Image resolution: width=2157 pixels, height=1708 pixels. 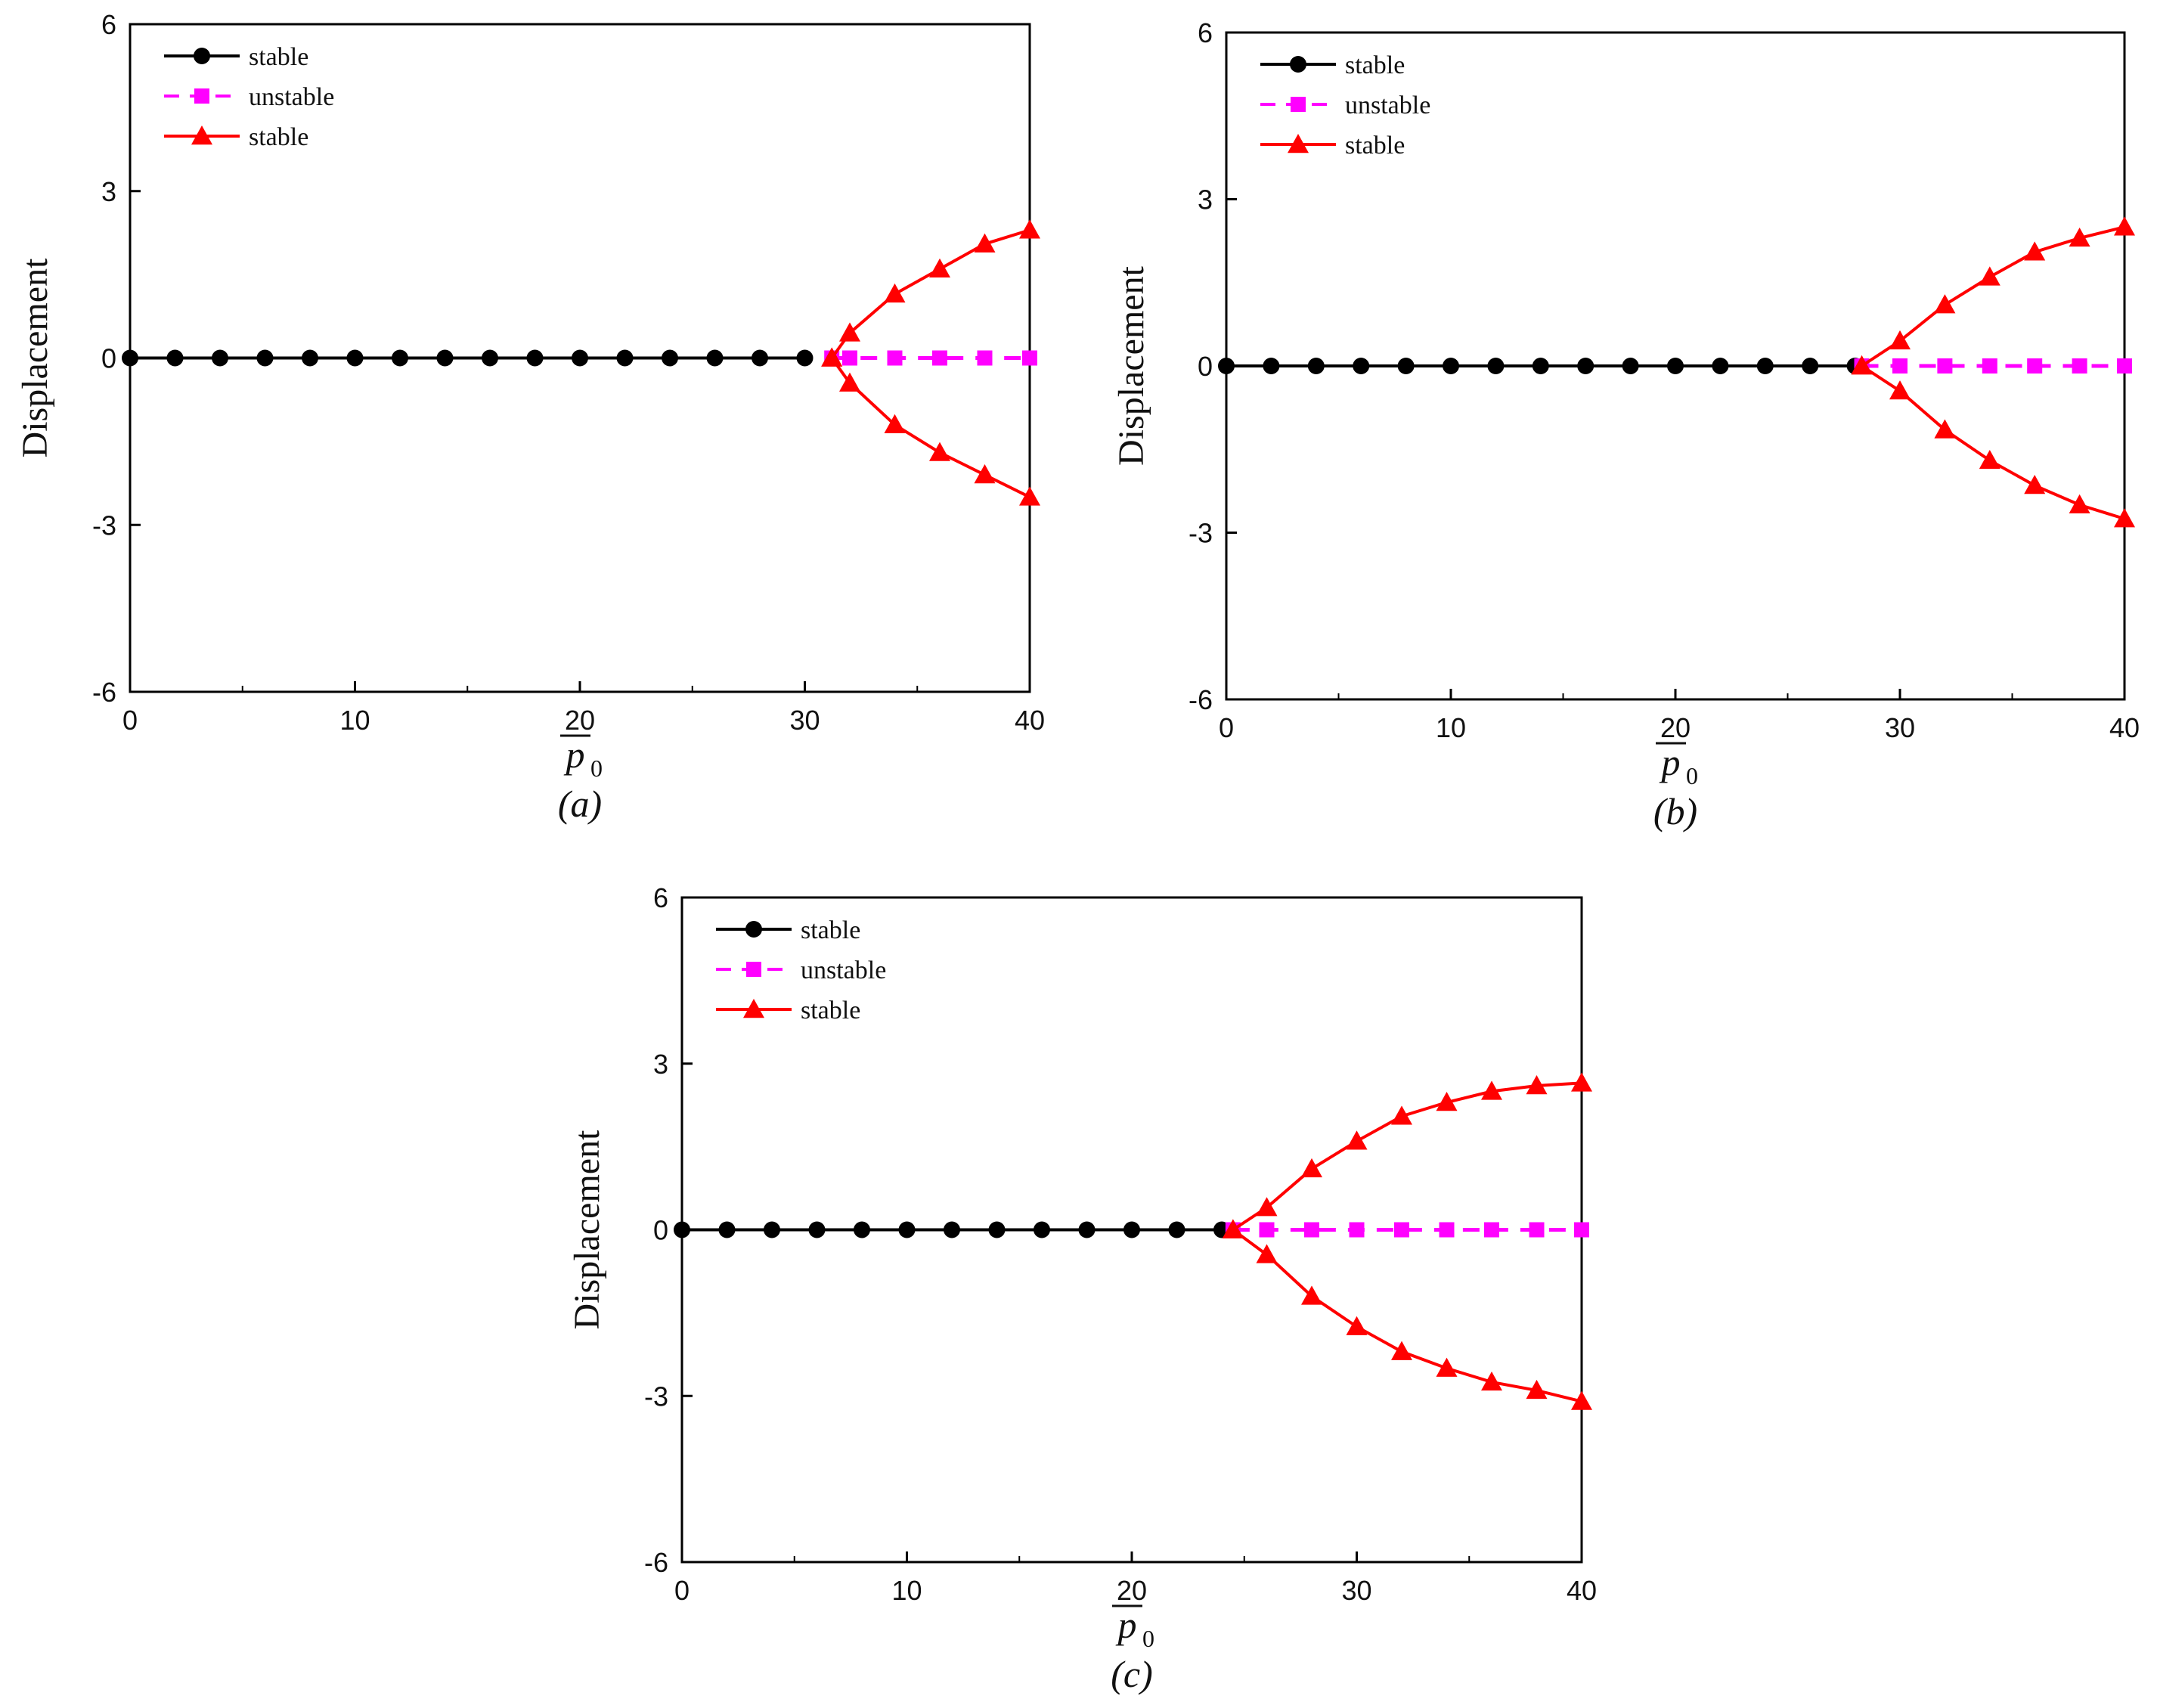 I want to click on panel-label: (c), so click(x=1132, y=1674).